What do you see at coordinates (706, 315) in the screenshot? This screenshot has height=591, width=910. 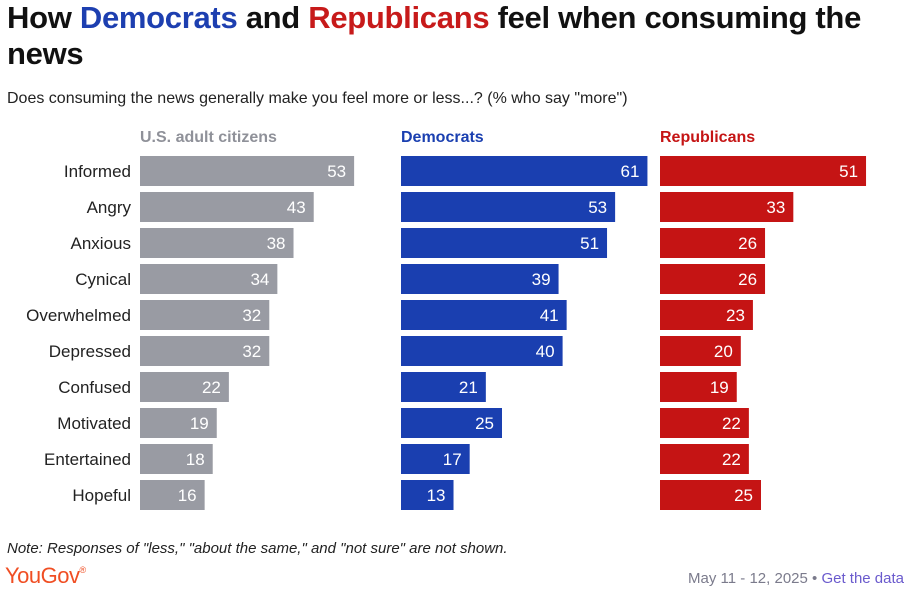 I see `bar-republicans-overwhelmed` at bounding box center [706, 315].